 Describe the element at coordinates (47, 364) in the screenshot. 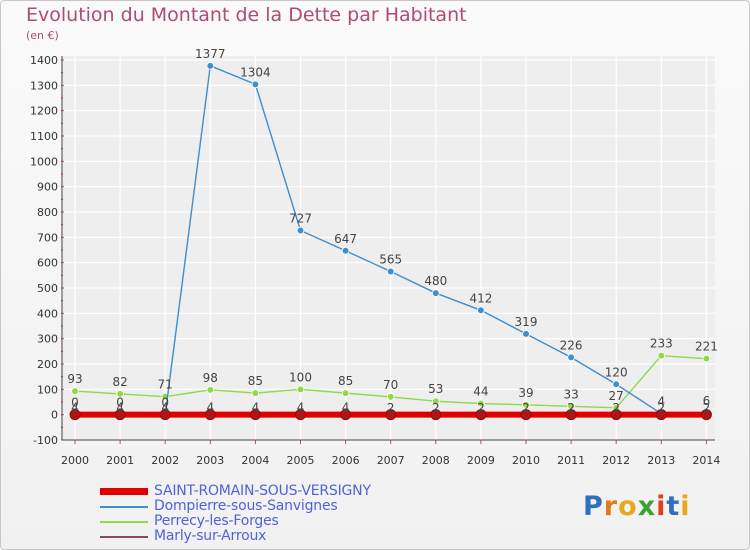

I see `y-tick-label: 200` at that location.